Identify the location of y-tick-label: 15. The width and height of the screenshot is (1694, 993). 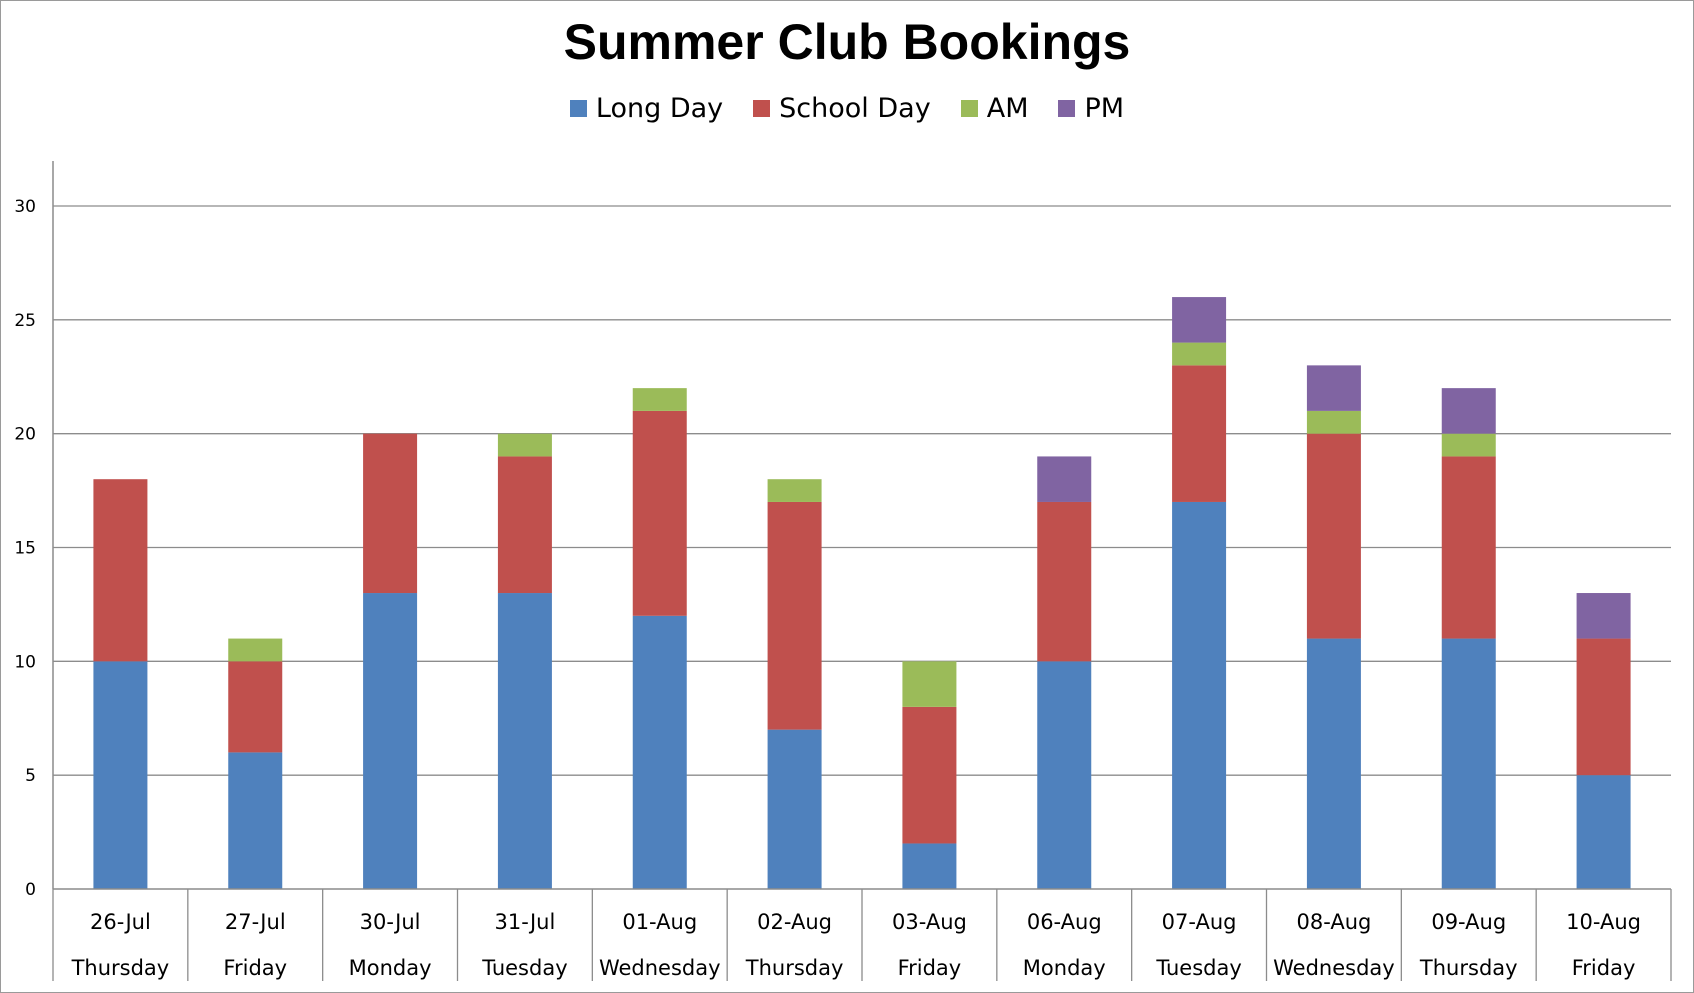
(25, 549).